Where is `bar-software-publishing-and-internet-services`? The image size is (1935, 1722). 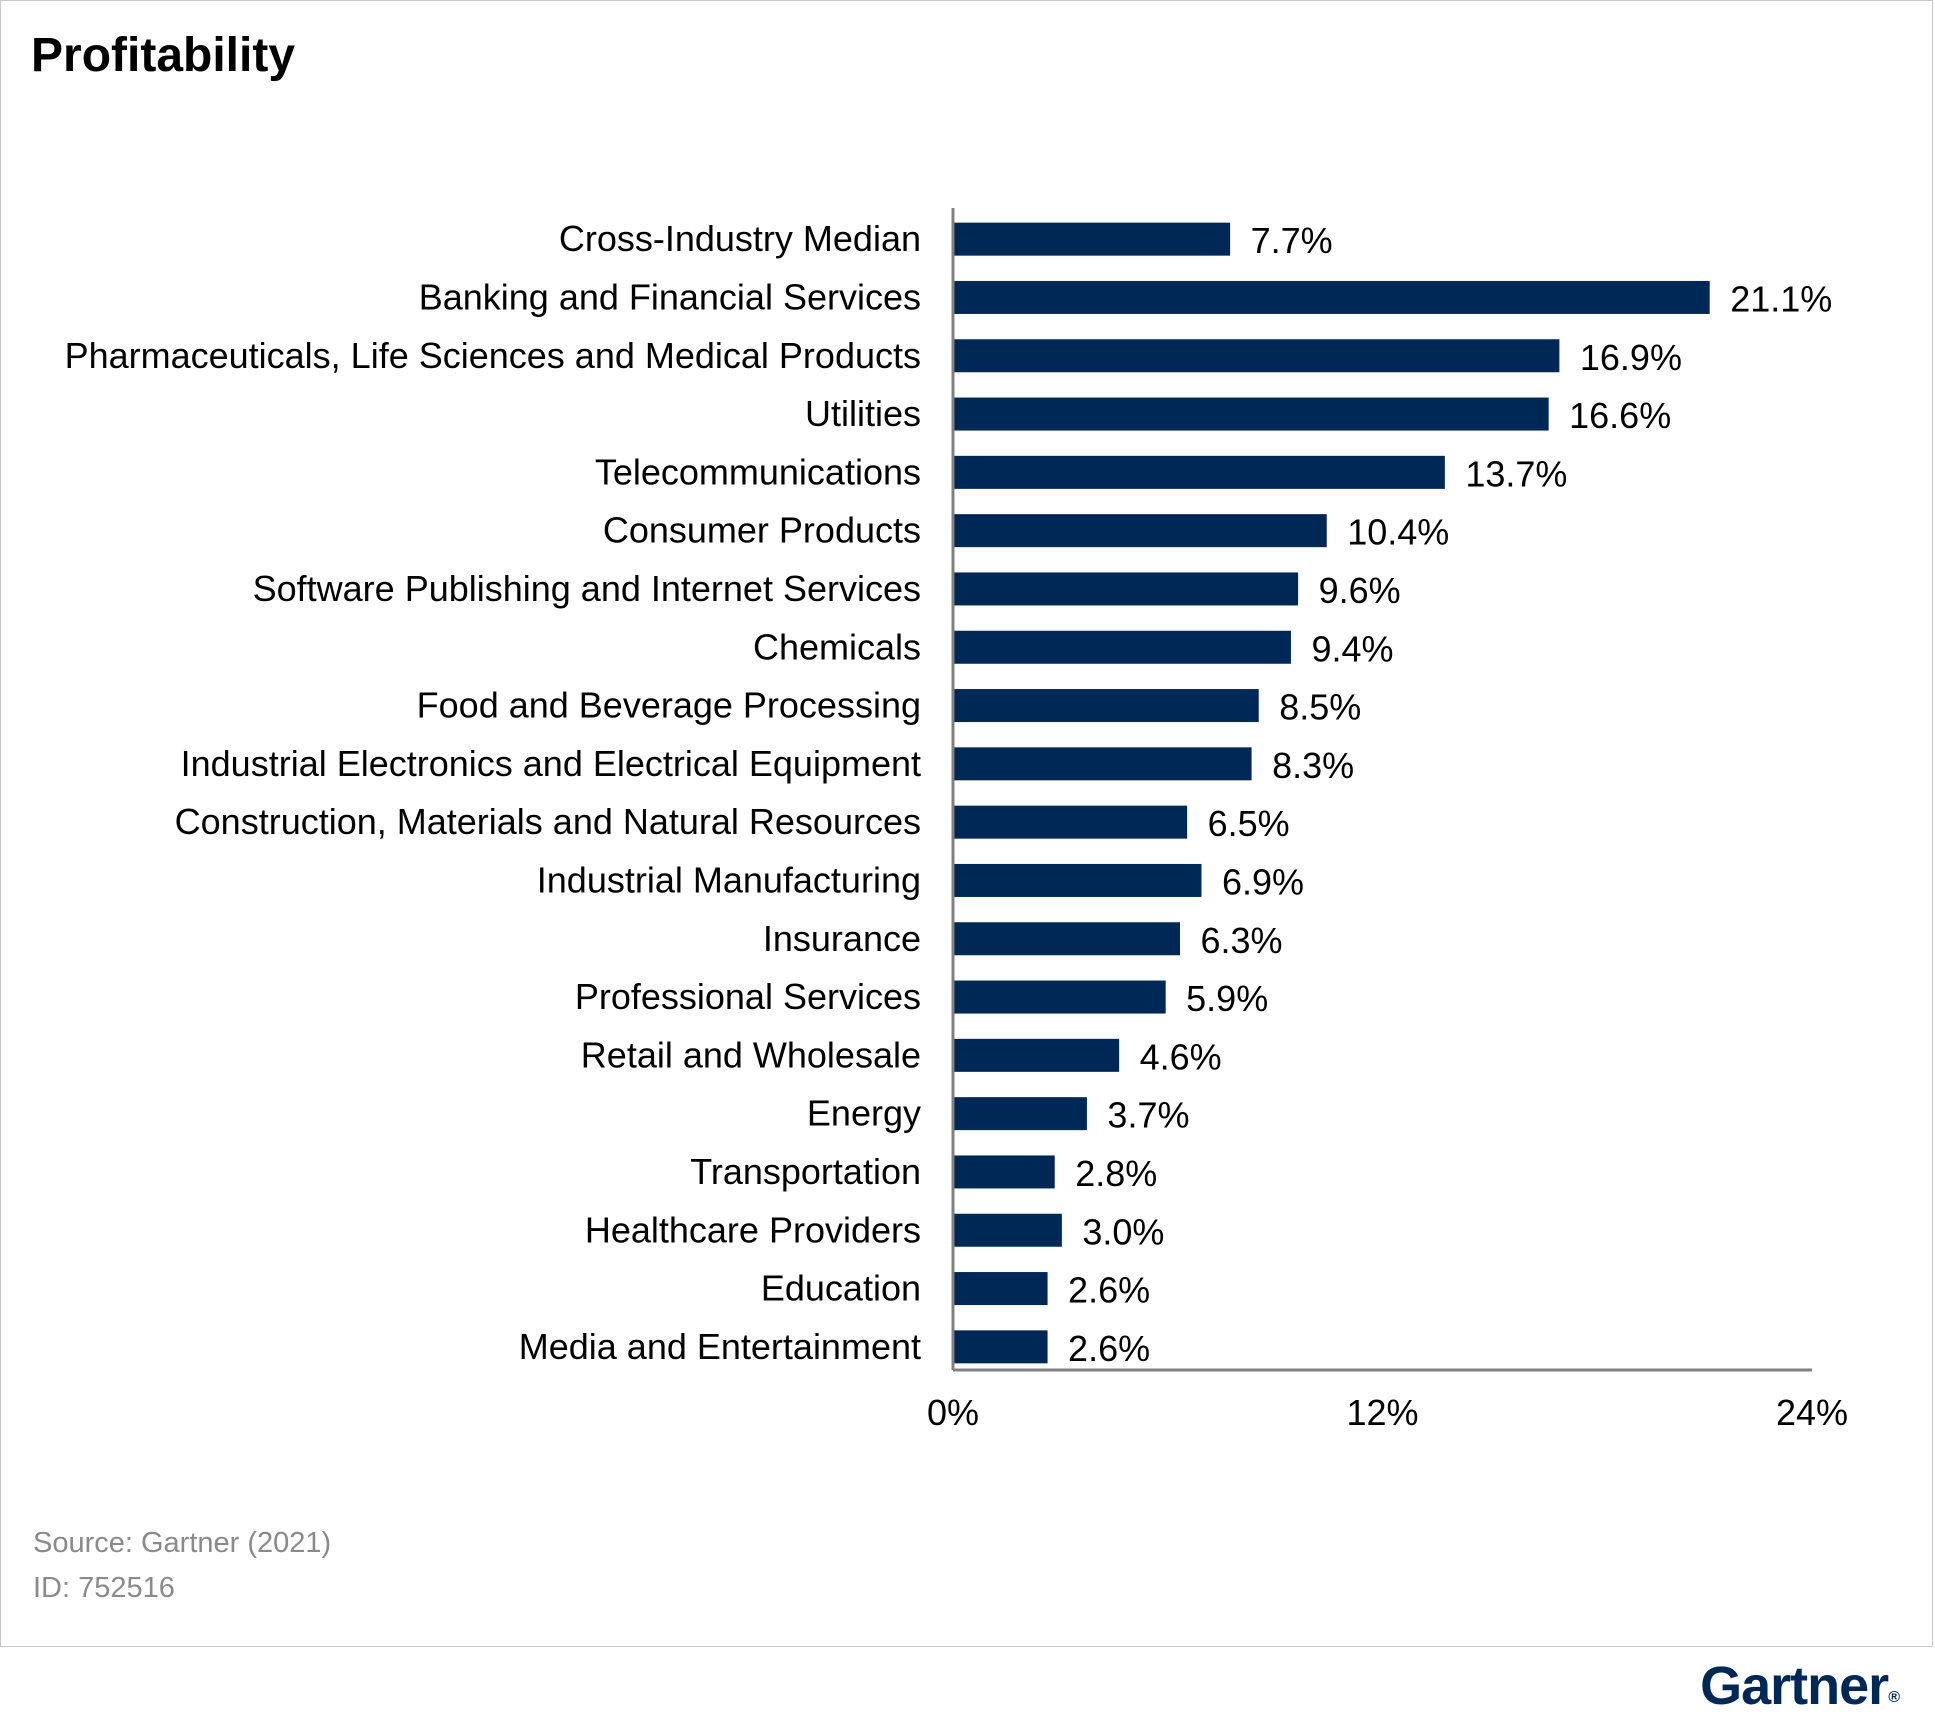 bar-software-publishing-and-internet-services is located at coordinates (1126, 589).